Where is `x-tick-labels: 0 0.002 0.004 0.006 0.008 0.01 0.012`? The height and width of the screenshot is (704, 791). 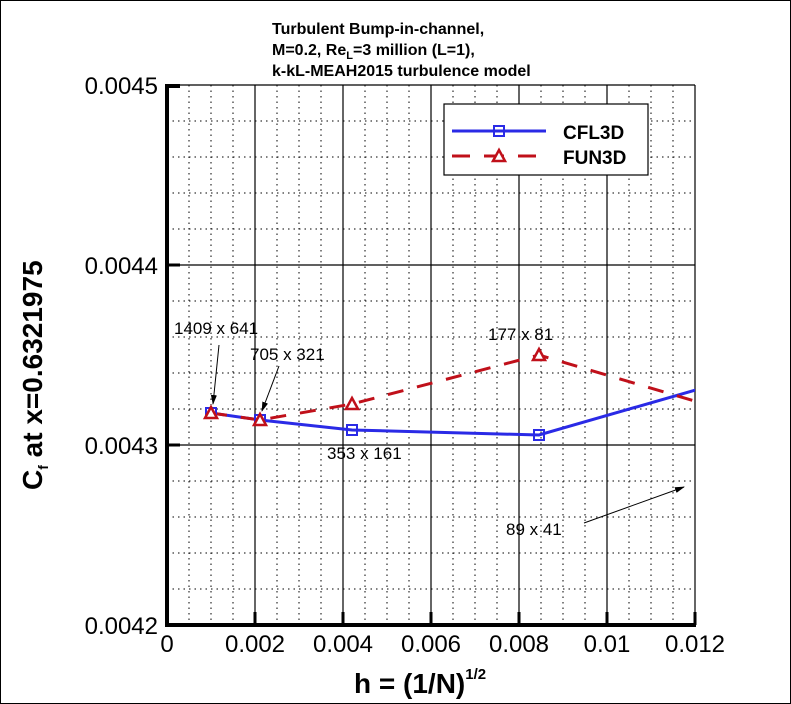 x-tick-labels: 0 0.002 0.004 0.006 0.008 0.01 0.012 is located at coordinates (442, 644).